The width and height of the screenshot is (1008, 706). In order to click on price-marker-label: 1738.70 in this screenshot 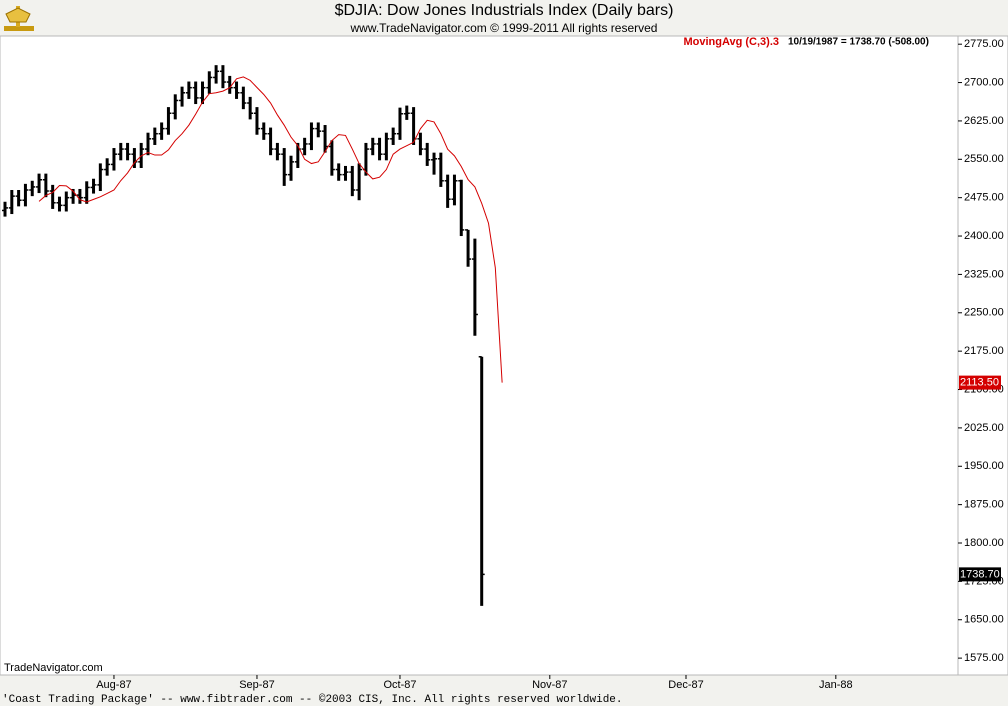, I will do `click(980, 574)`.